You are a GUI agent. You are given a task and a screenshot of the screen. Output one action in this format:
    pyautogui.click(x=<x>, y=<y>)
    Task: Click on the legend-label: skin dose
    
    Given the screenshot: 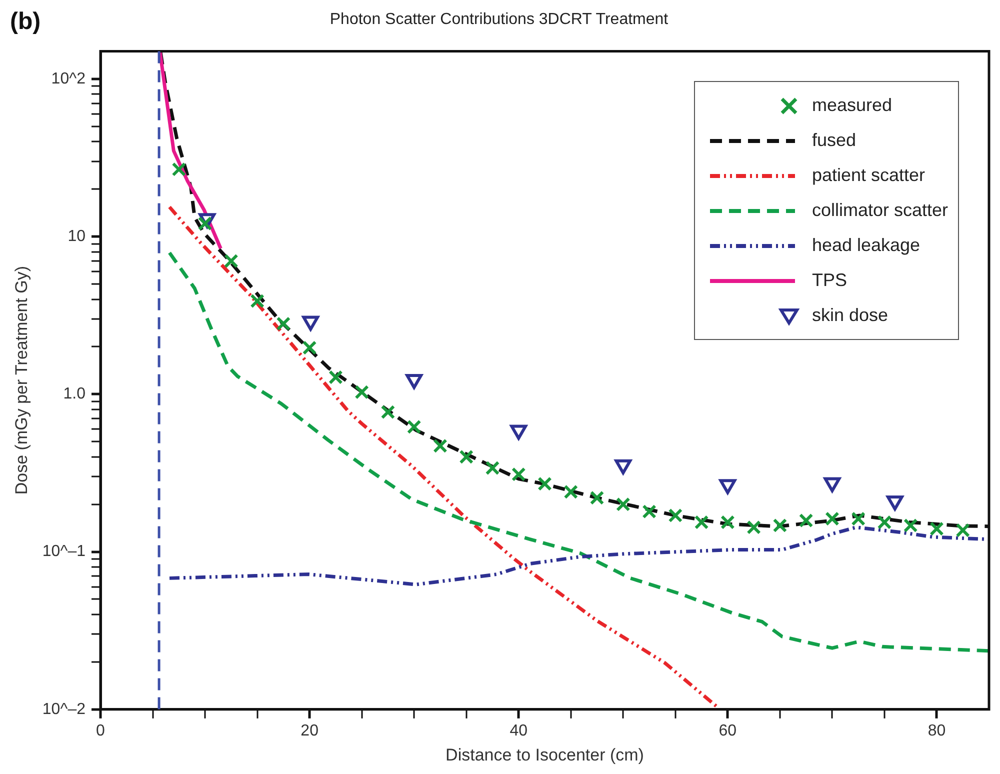 What is the action you would take?
    pyautogui.click(x=850, y=315)
    